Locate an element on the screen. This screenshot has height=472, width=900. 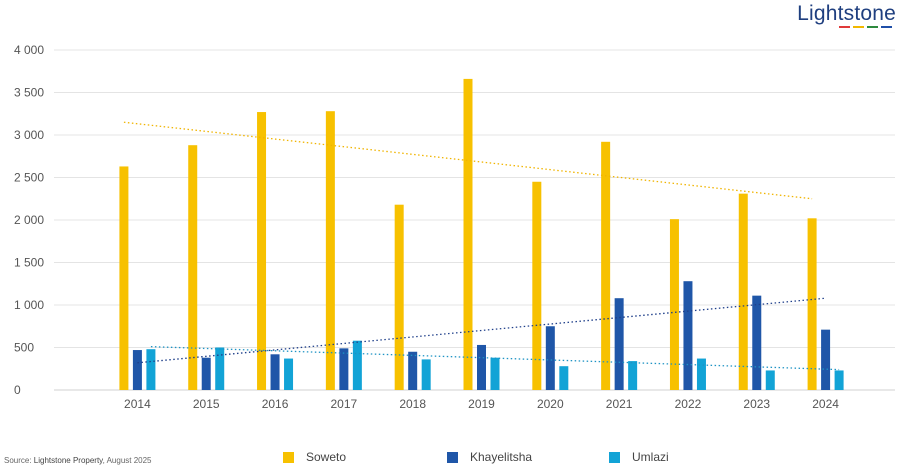
bar-khayelitsha-2023 is located at coordinates (757, 342).